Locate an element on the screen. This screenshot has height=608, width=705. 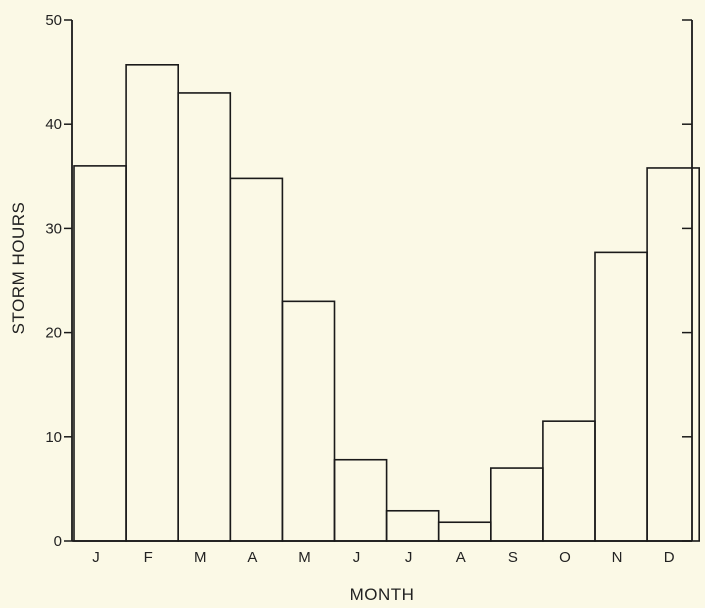
x-tick-label-6: J is located at coordinates (357, 557).